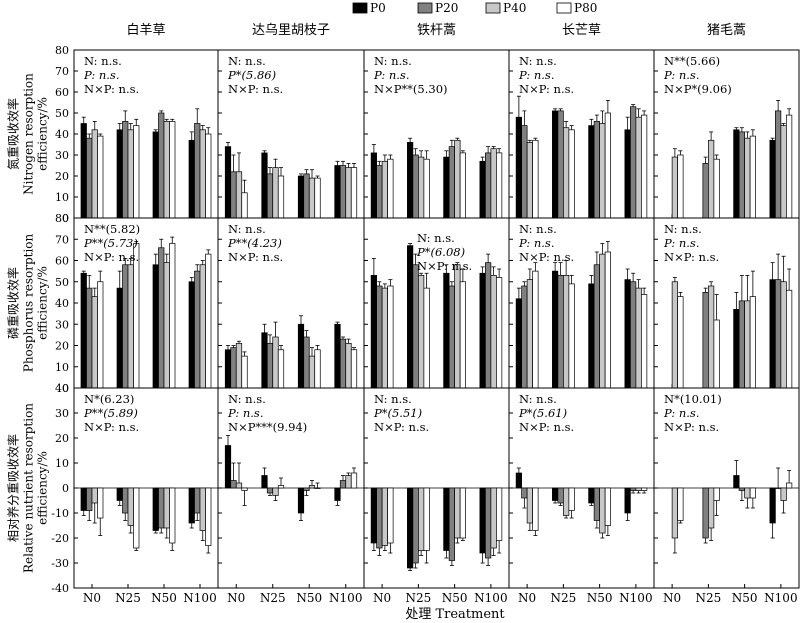 This screenshot has height=623, width=800. I want to click on bar-r2-c2-N50-P80, so click(462, 513).